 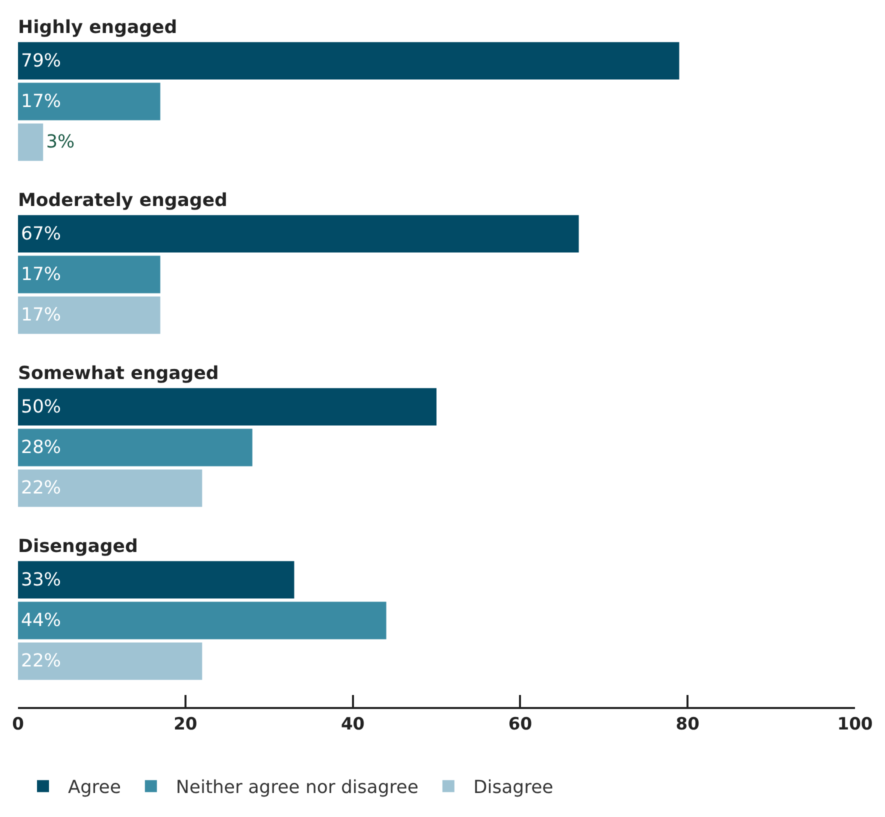 I want to click on y-tick-label: Moderately engaged, so click(x=123, y=200).